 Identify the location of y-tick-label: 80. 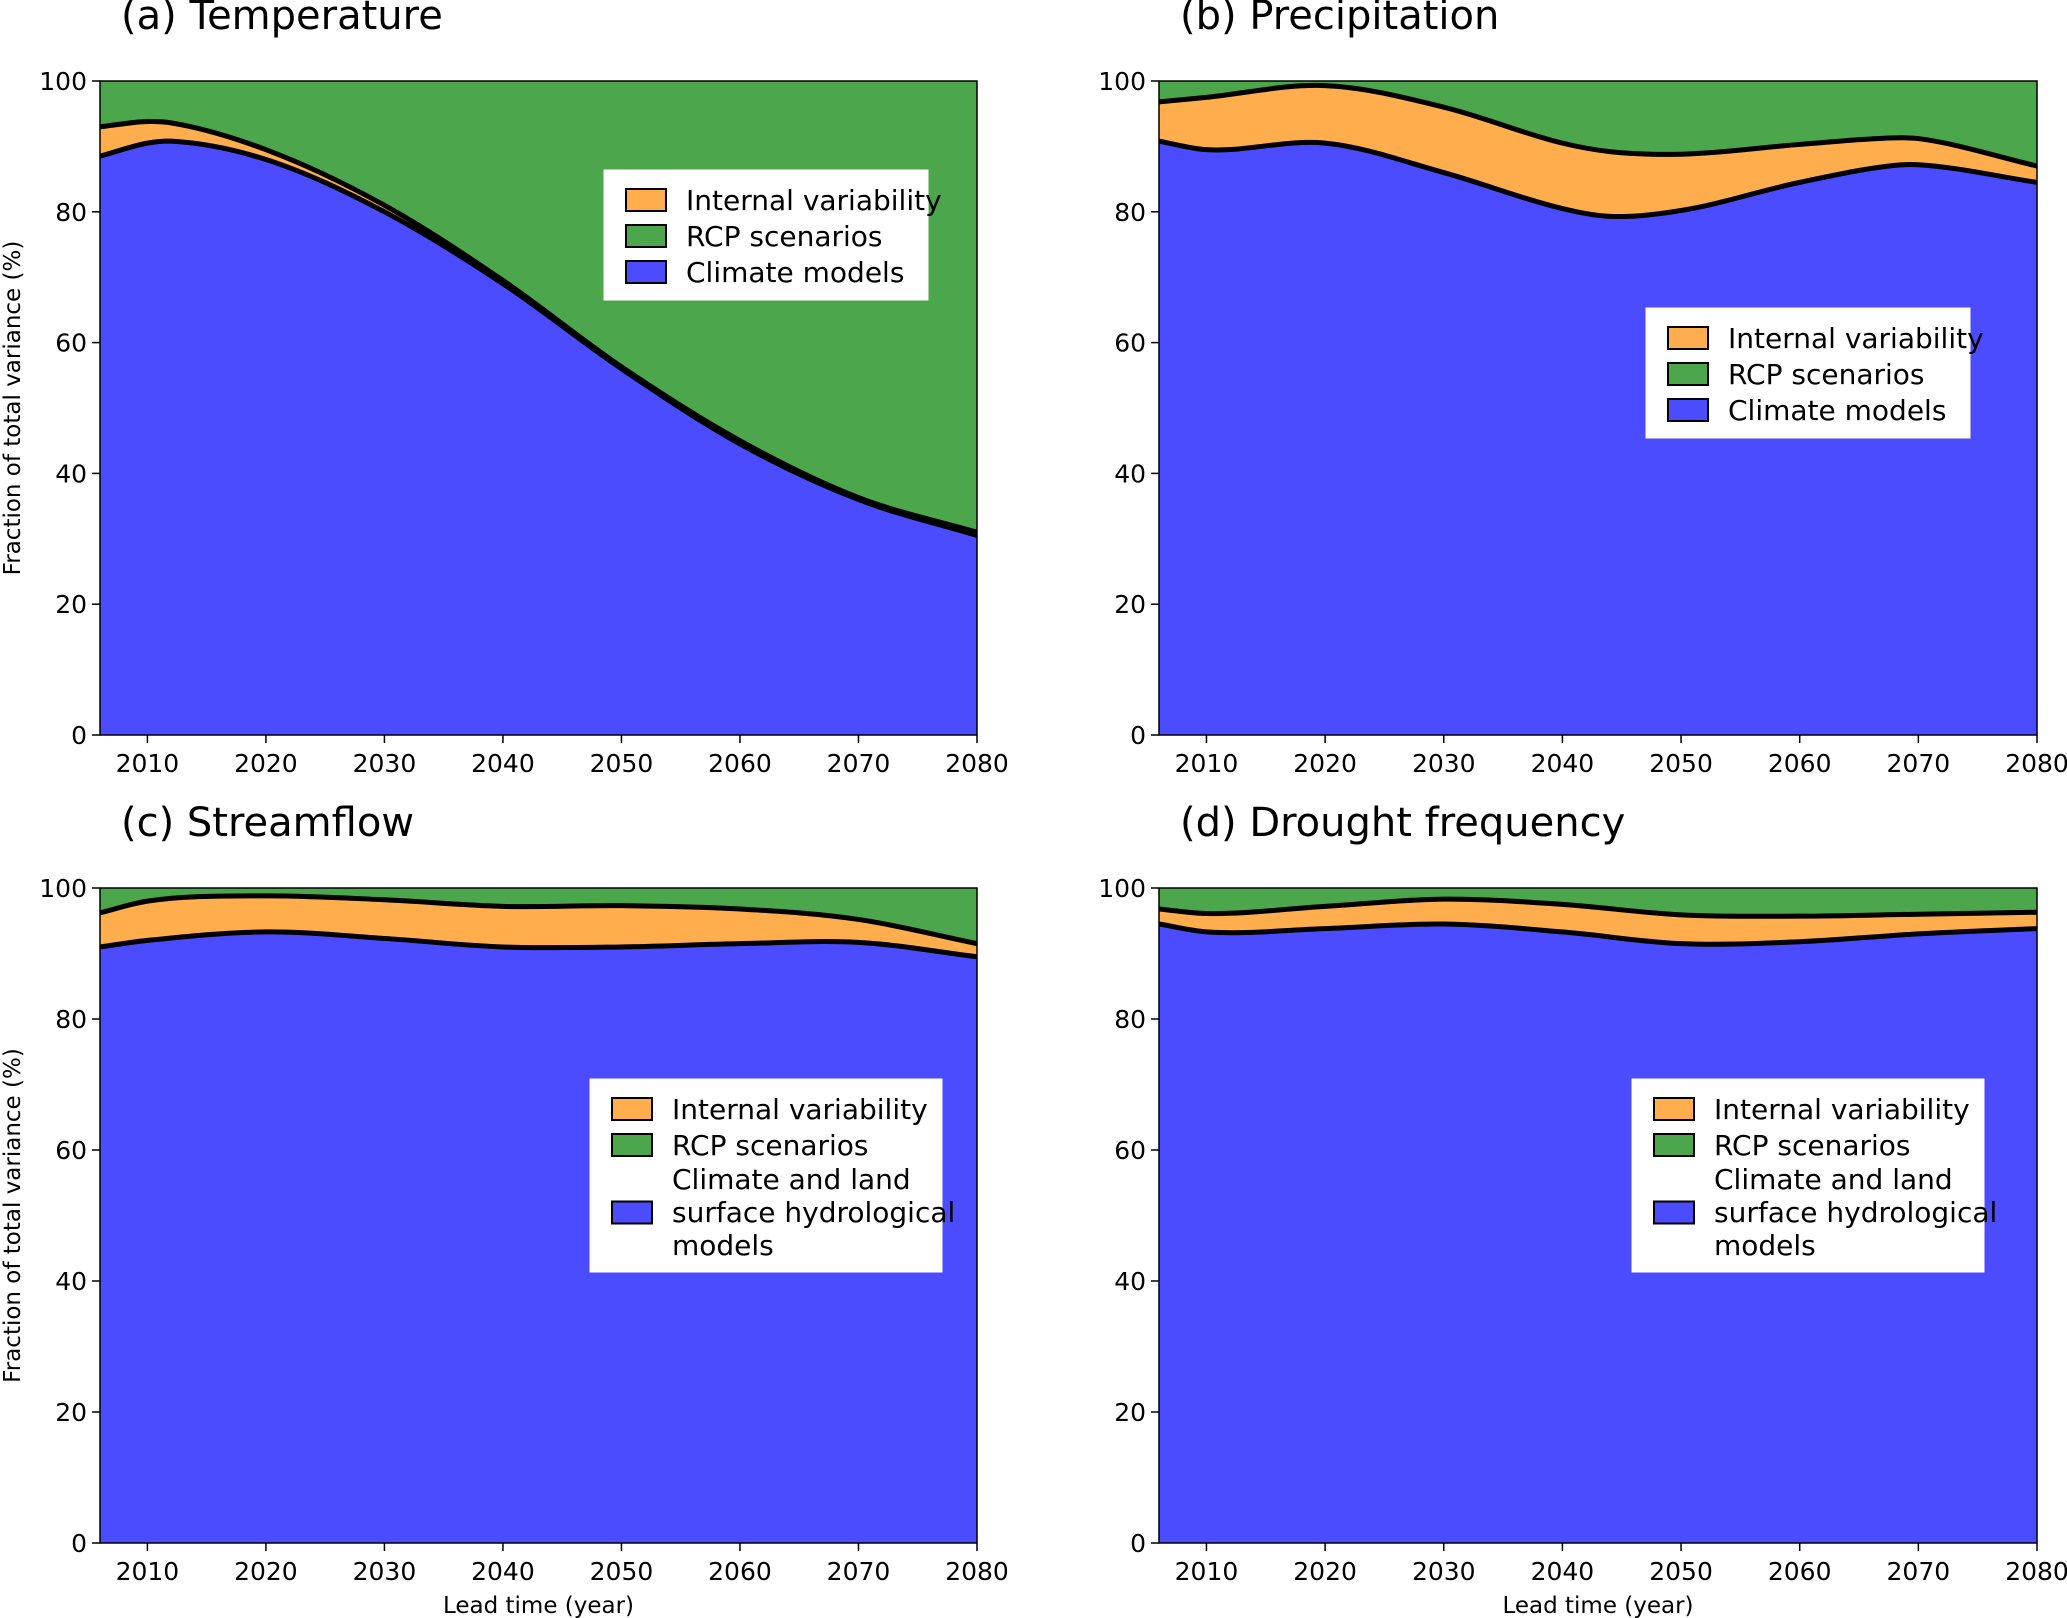
(71, 212).